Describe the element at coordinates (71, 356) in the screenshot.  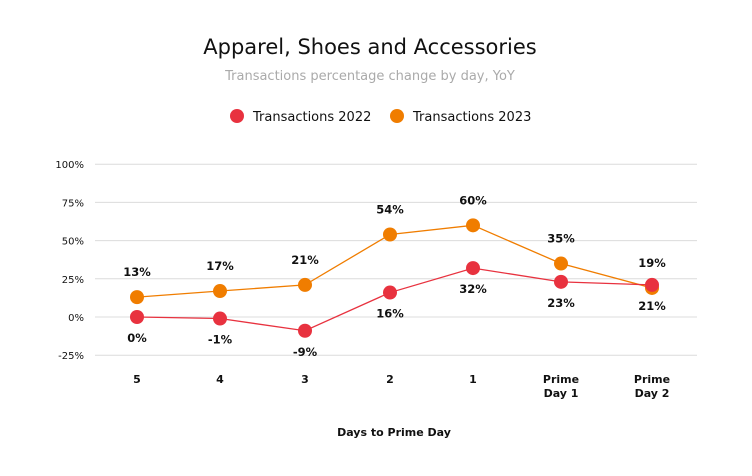
I see `y-tick-label: -25%` at that location.